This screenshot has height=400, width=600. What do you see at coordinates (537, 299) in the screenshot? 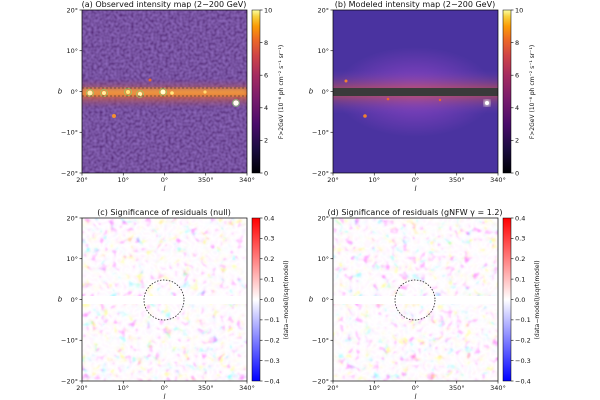
I see `colorbar-d-label: (data−model)/sqrt(model)` at bounding box center [537, 299].